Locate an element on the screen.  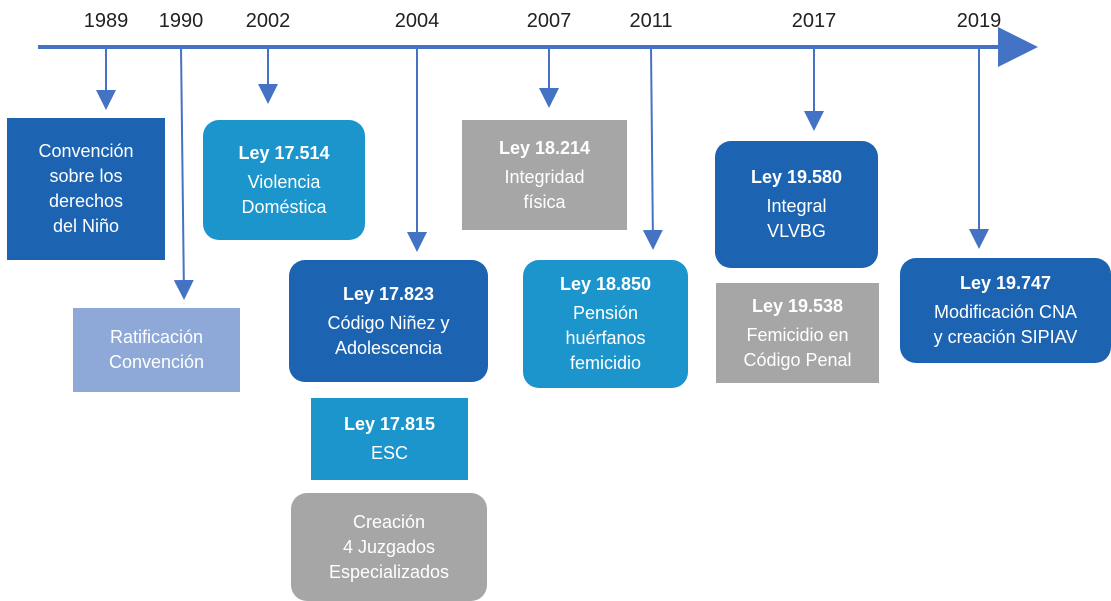
box-text: sobre los is located at coordinates (86, 176).